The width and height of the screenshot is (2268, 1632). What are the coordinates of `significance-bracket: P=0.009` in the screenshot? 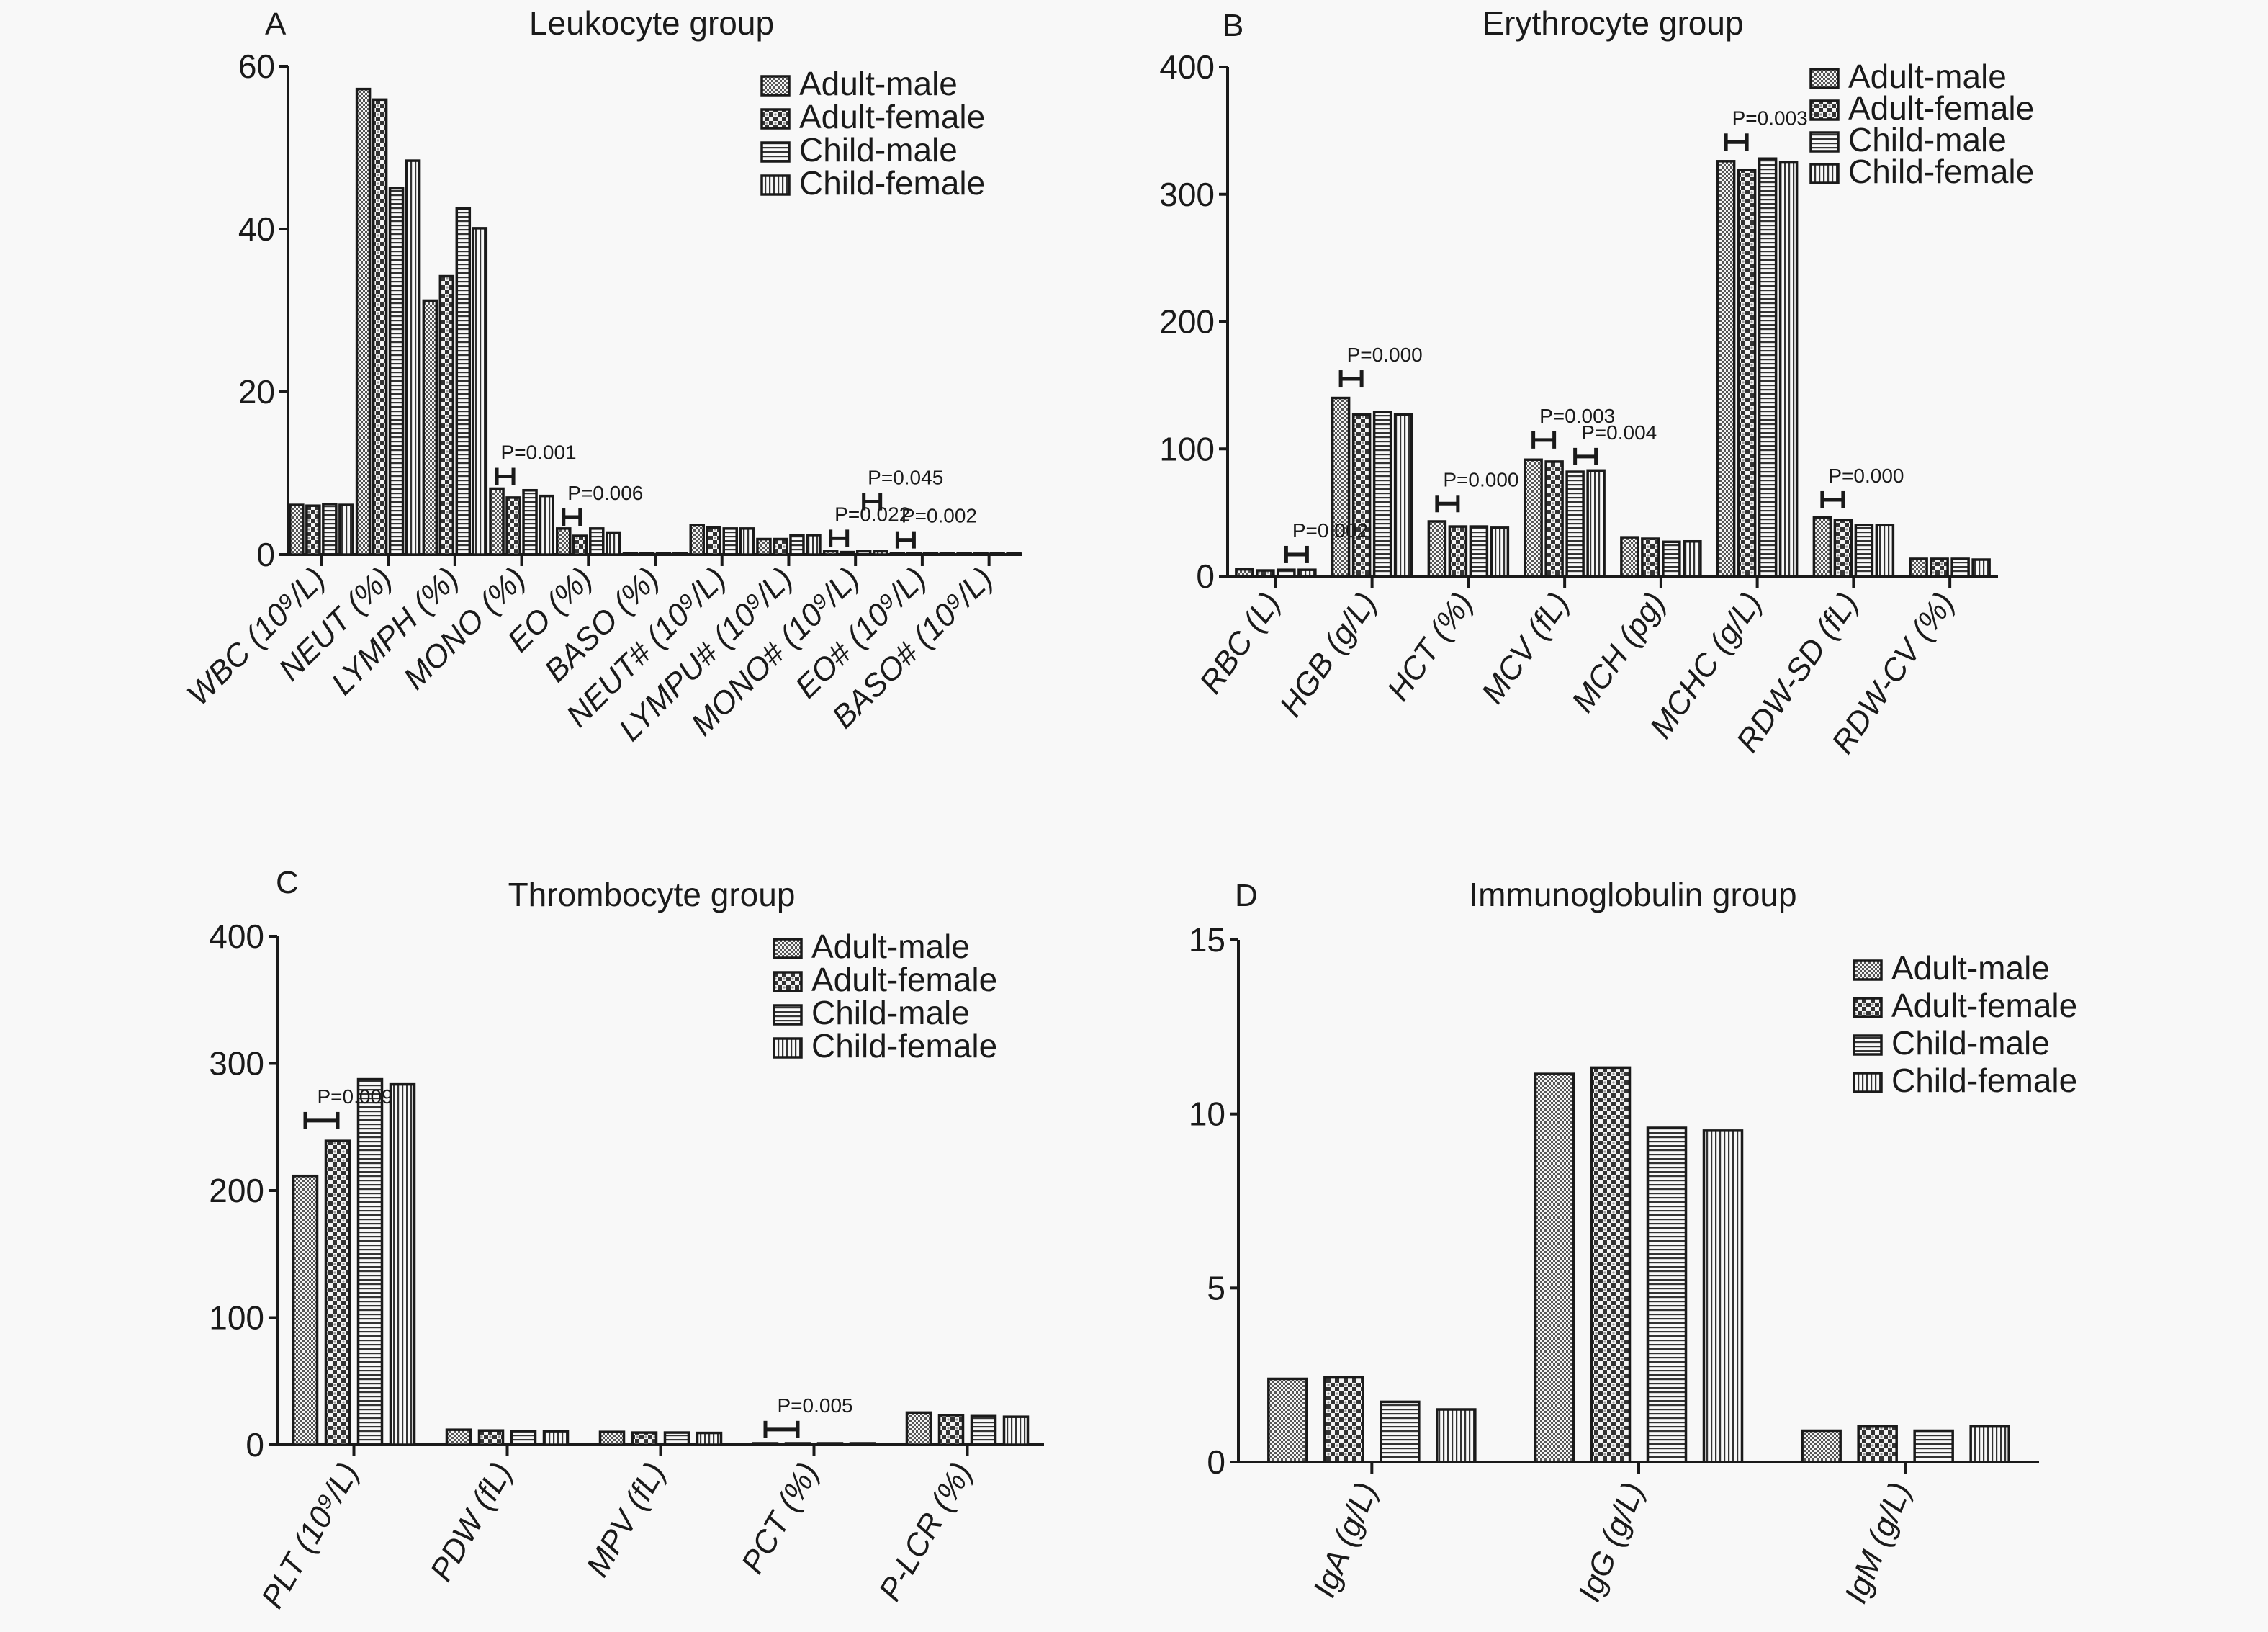 It's located at (348, 1107).